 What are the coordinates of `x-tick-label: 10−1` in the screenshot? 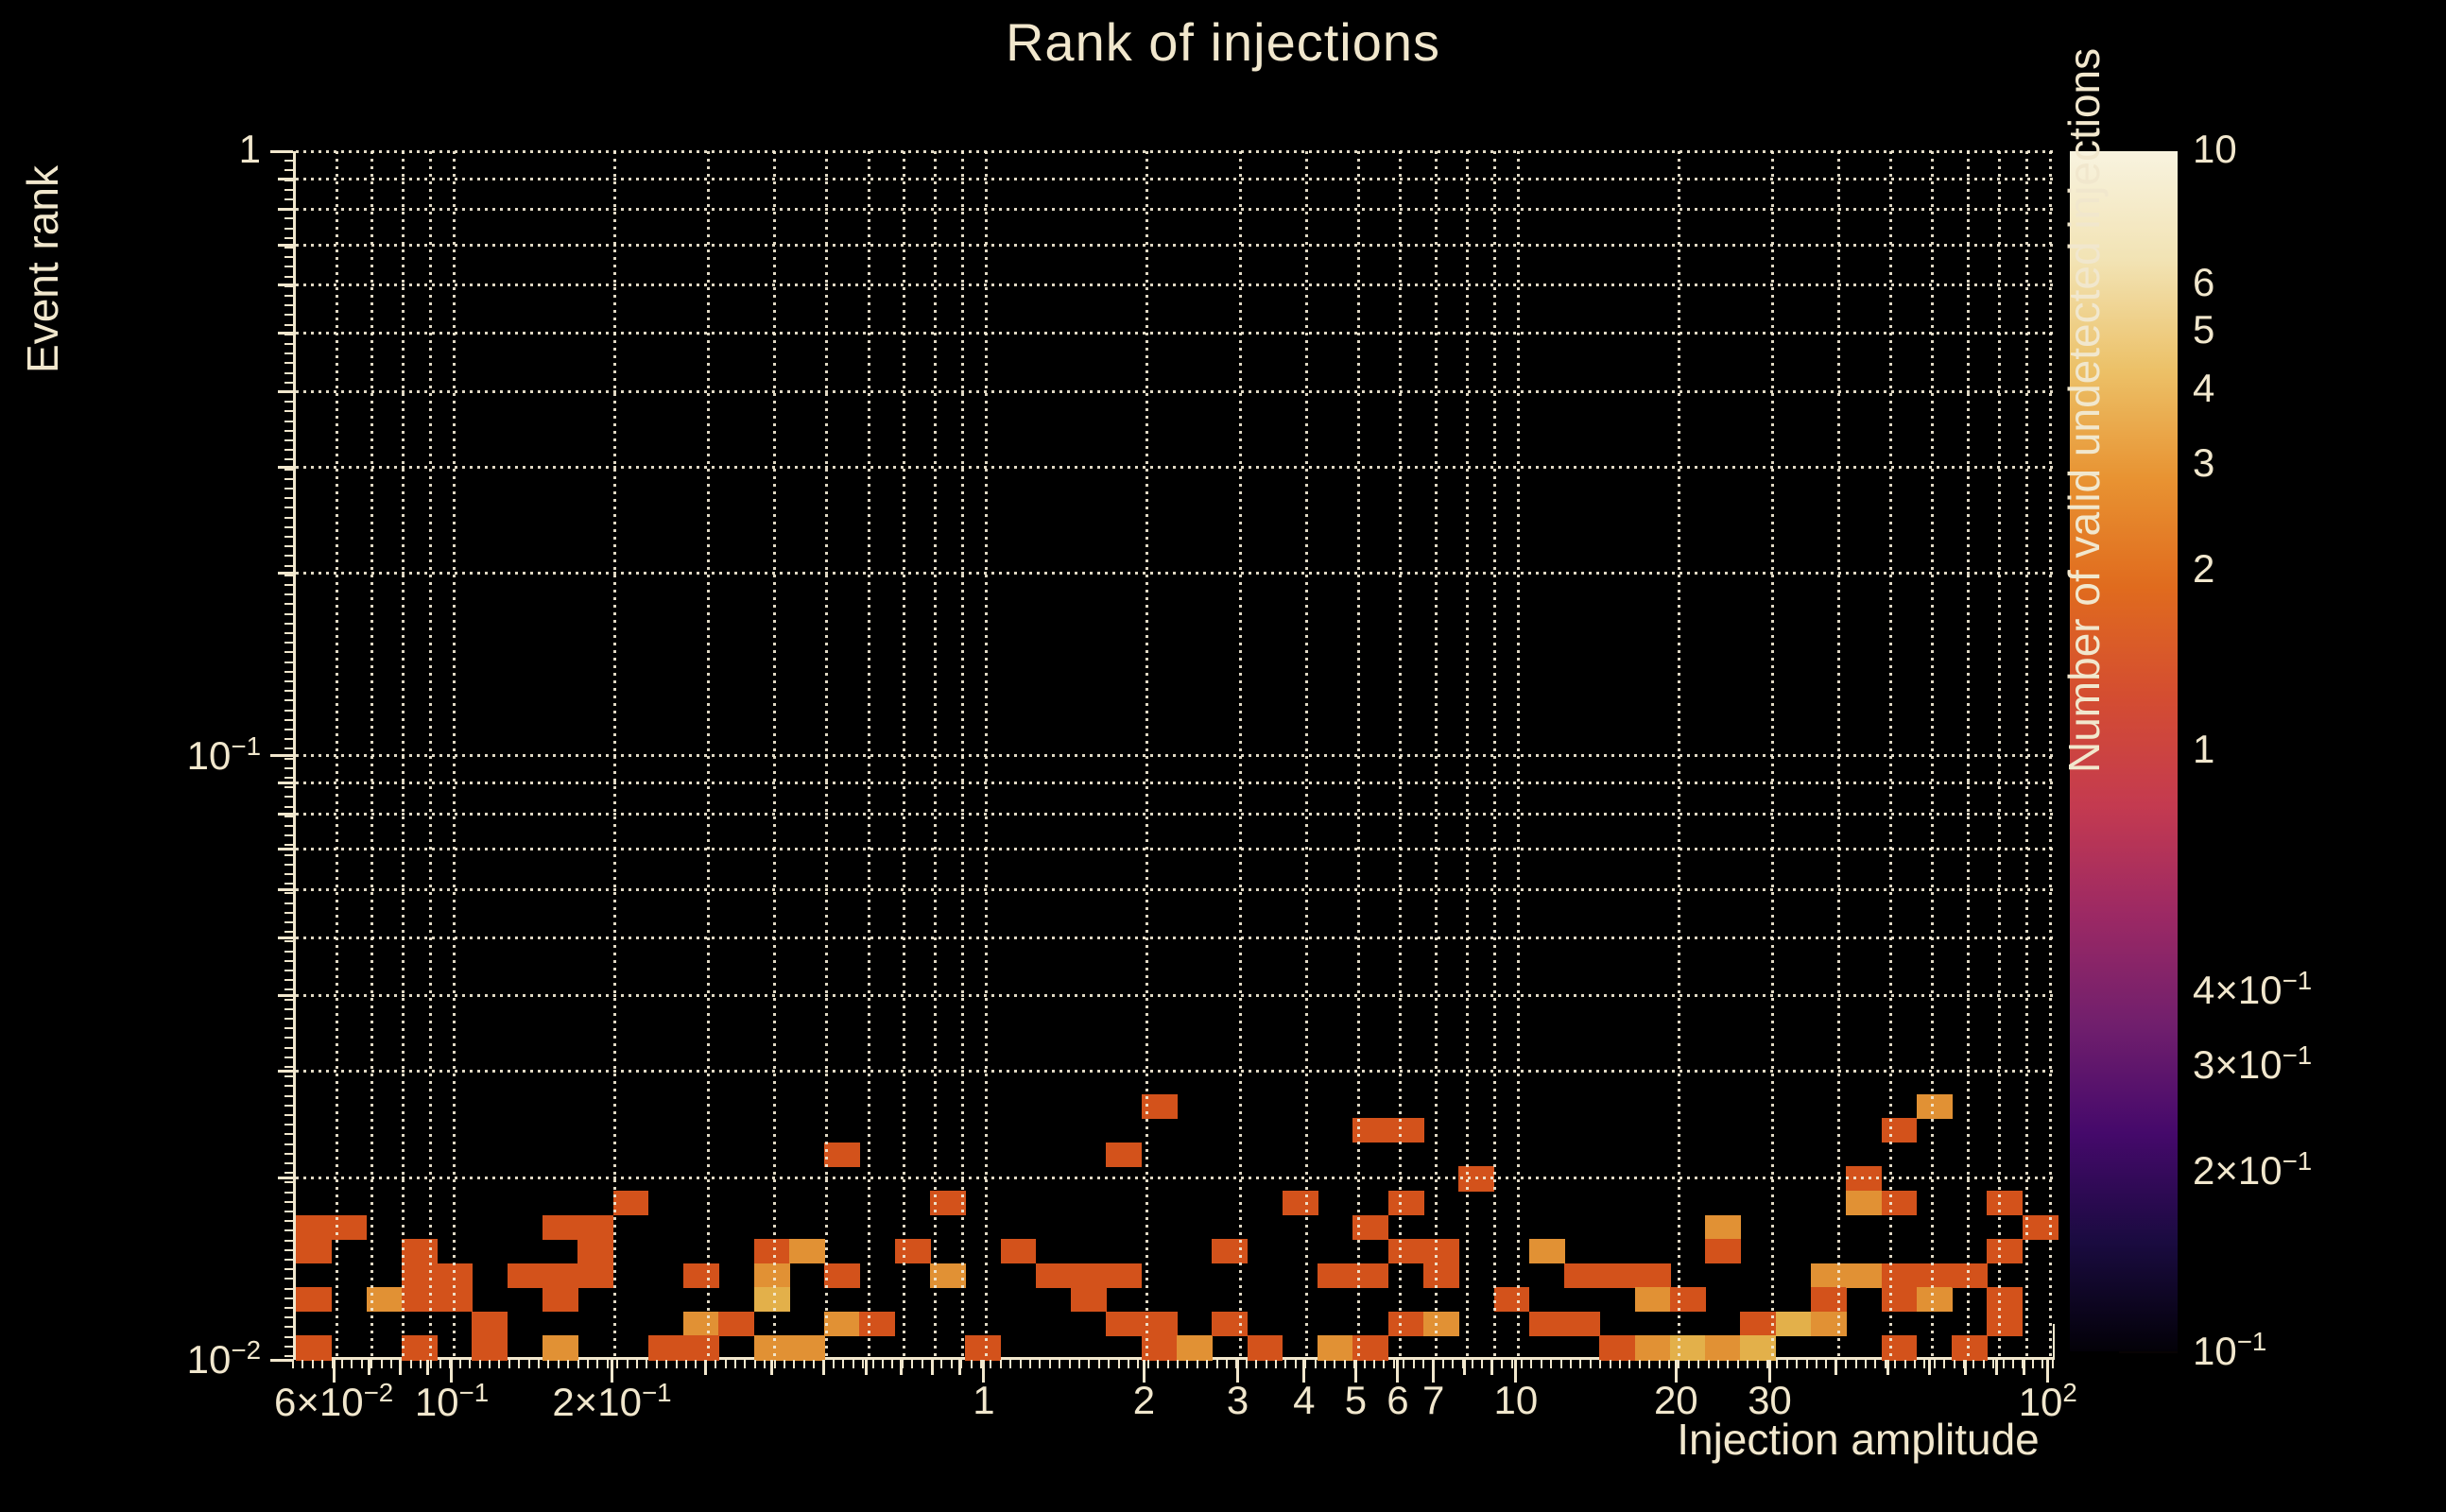 It's located at (452, 1401).